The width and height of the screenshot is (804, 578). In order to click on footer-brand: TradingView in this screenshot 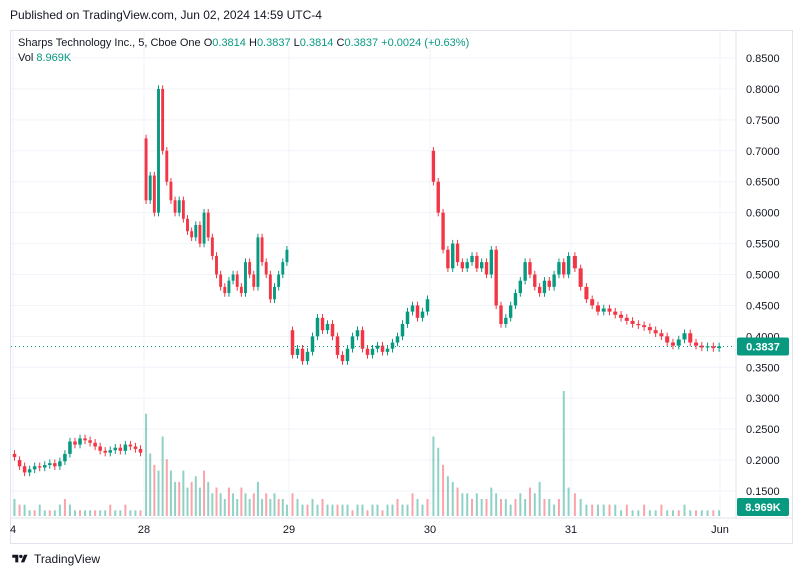, I will do `click(55, 559)`.